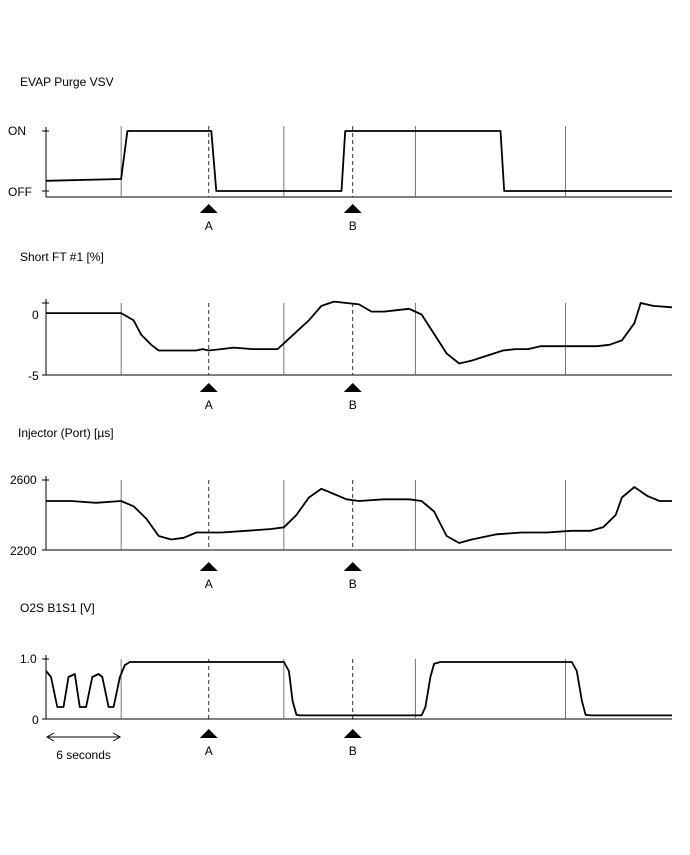 The image size is (690, 855). What do you see at coordinates (33, 376) in the screenshot?
I see `y-tick-label: -5` at bounding box center [33, 376].